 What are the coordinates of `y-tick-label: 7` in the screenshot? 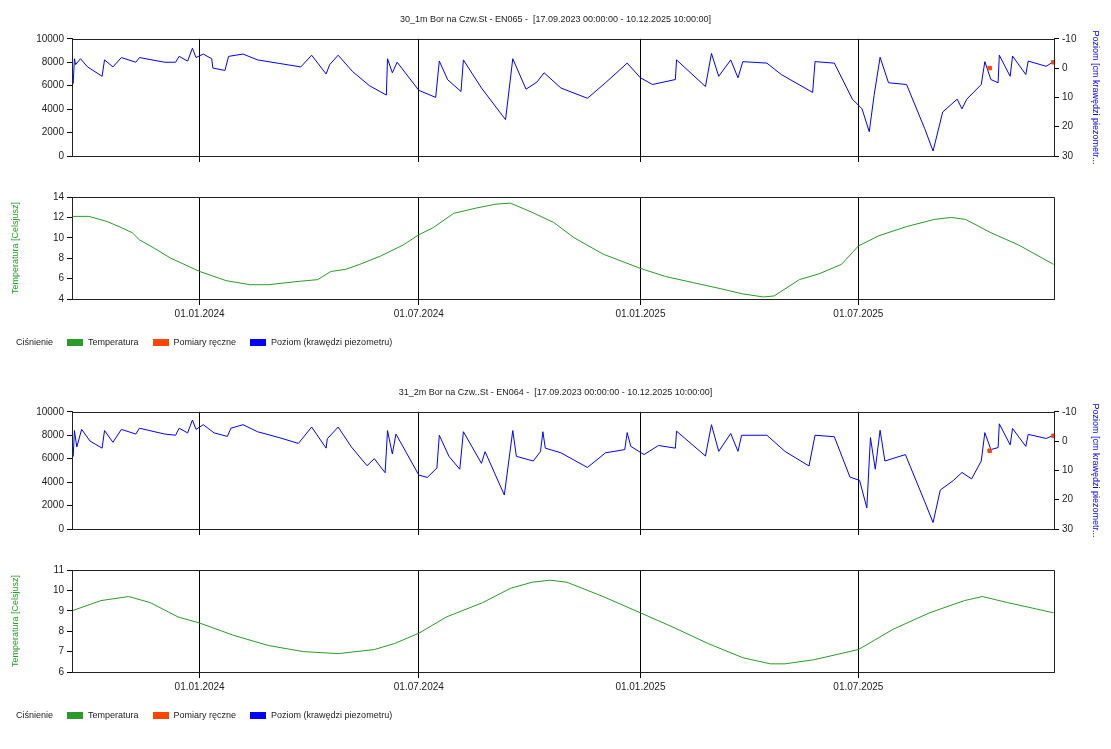 It's located at (61, 651).